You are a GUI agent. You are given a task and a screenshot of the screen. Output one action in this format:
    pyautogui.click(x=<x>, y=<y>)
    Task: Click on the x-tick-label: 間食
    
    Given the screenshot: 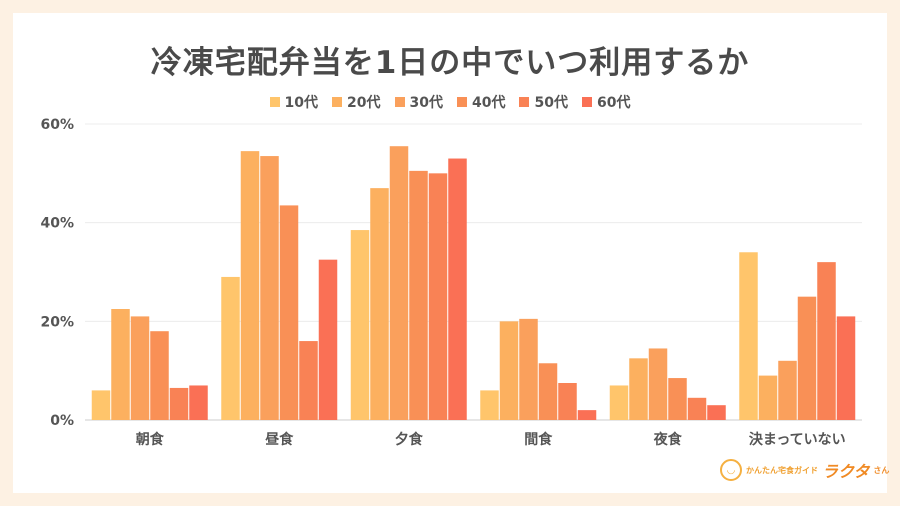 What is the action you would take?
    pyautogui.click(x=538, y=439)
    